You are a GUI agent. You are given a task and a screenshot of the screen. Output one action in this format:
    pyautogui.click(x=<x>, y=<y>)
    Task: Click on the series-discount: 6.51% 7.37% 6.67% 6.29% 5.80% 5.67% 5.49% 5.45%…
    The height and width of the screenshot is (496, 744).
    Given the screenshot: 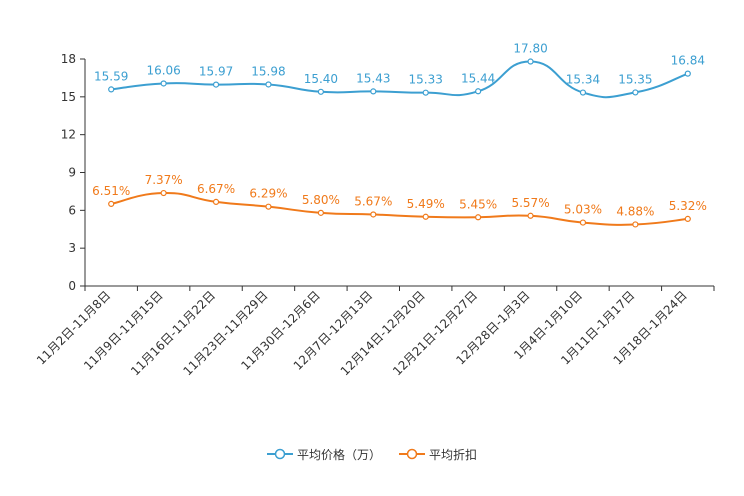 What is the action you would take?
    pyautogui.click(x=399, y=200)
    